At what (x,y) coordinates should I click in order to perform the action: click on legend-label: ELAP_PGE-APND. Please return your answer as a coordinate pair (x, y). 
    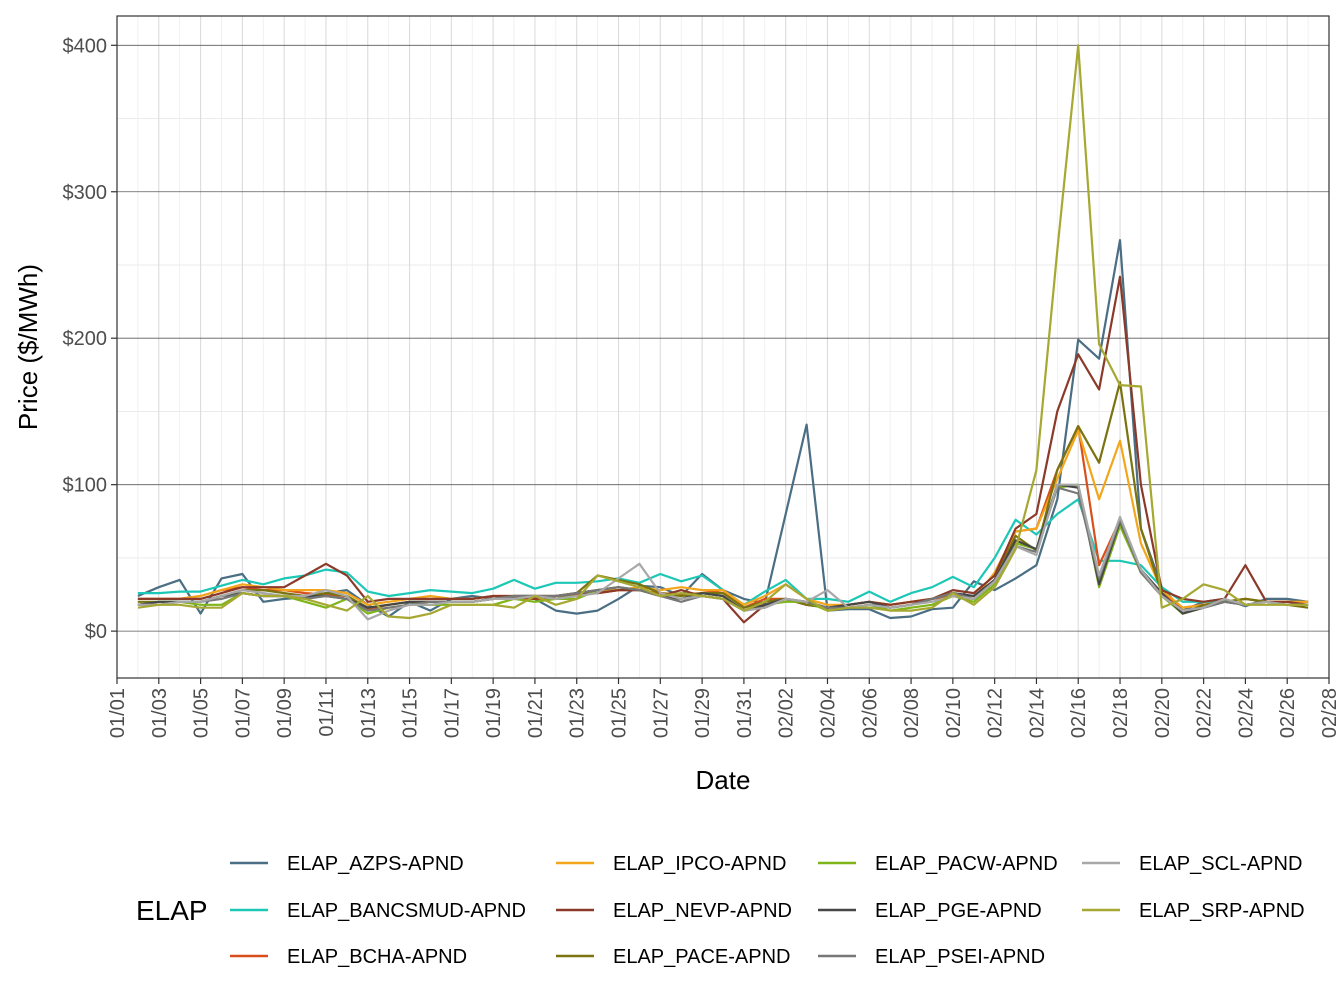
    Looking at the image, I should click on (958, 911).